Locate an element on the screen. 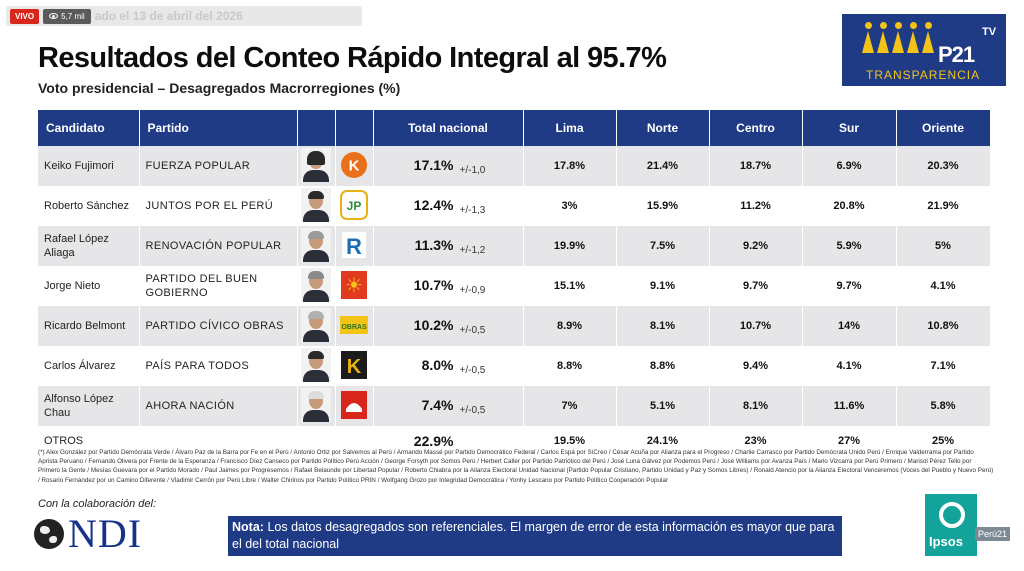  ahora-nacion-logo-icon is located at coordinates (354, 404).